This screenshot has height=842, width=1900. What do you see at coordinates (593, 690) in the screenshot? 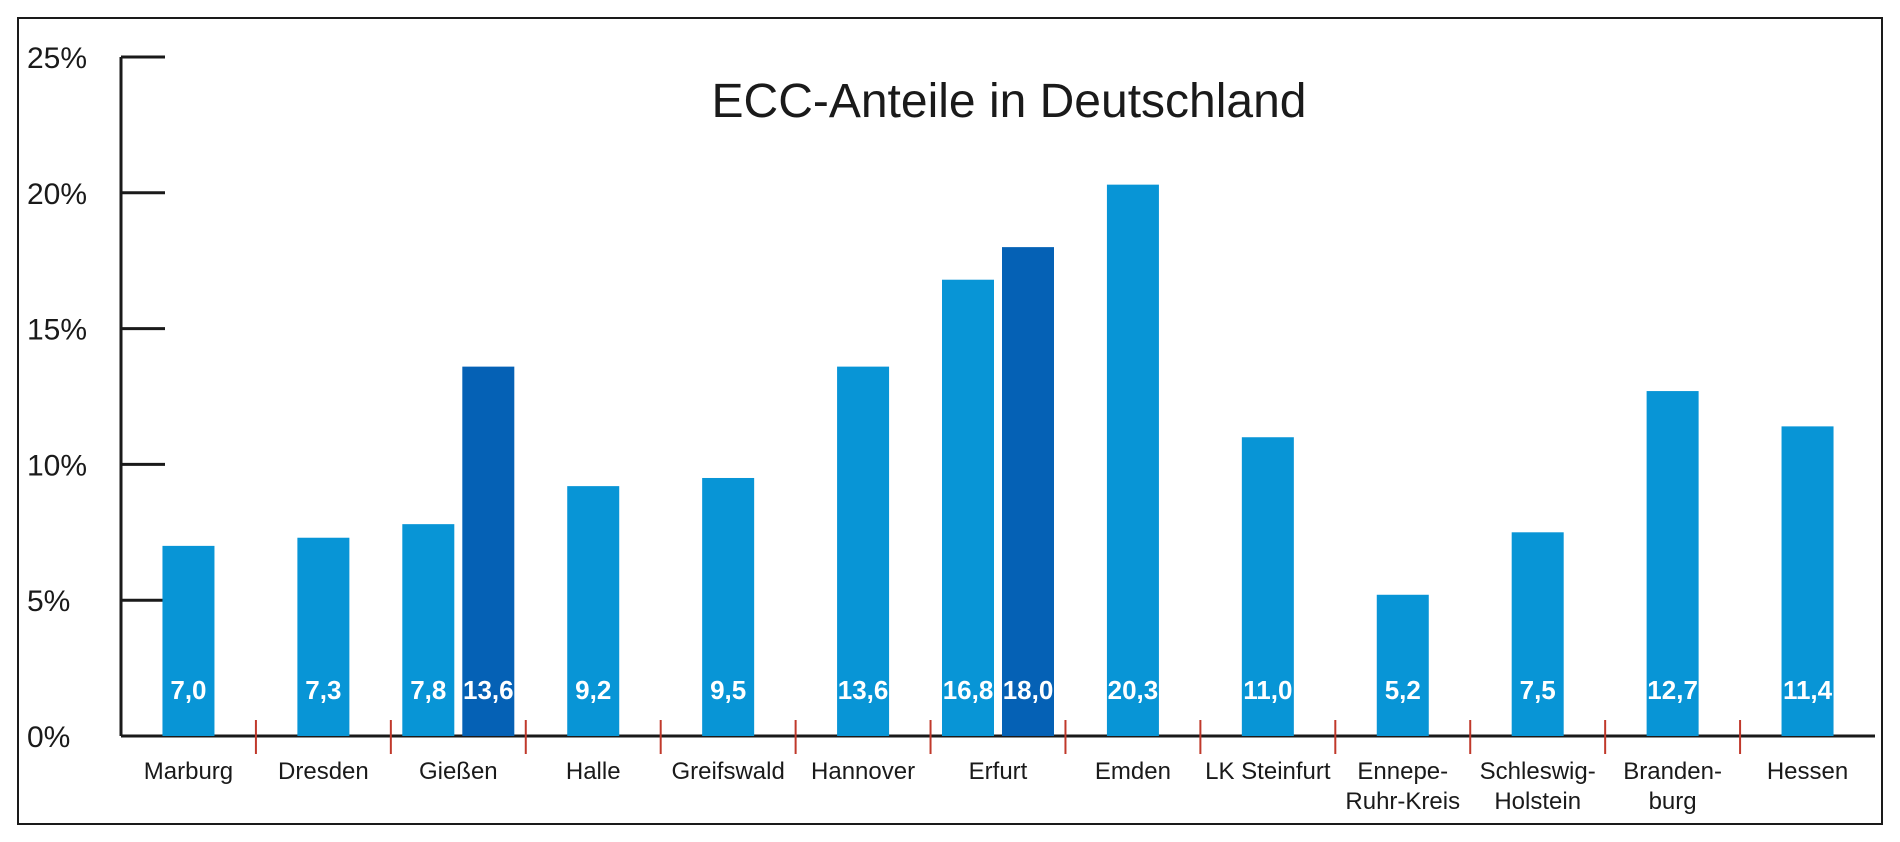
I see `bar-value-label: 9,2` at bounding box center [593, 690].